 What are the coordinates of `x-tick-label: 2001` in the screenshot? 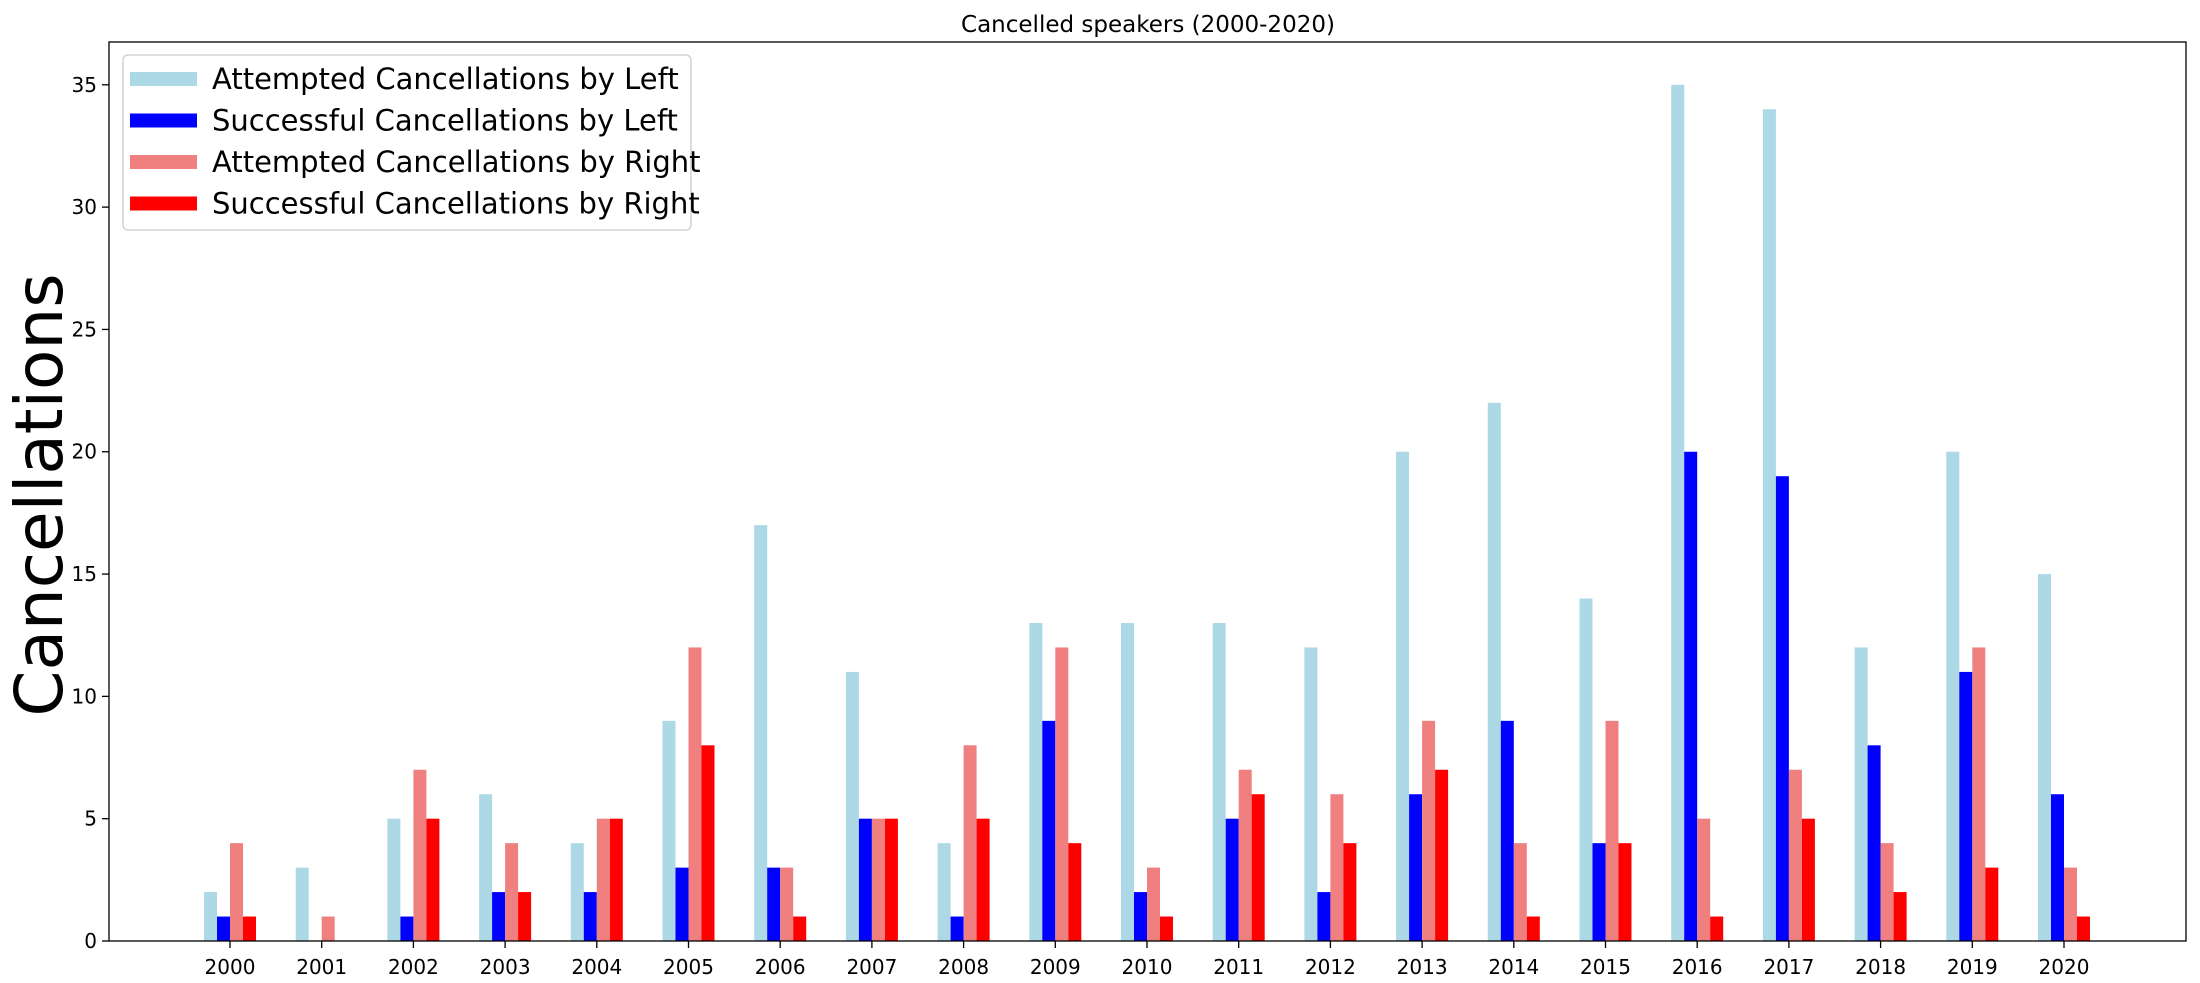 It's located at (321, 967).